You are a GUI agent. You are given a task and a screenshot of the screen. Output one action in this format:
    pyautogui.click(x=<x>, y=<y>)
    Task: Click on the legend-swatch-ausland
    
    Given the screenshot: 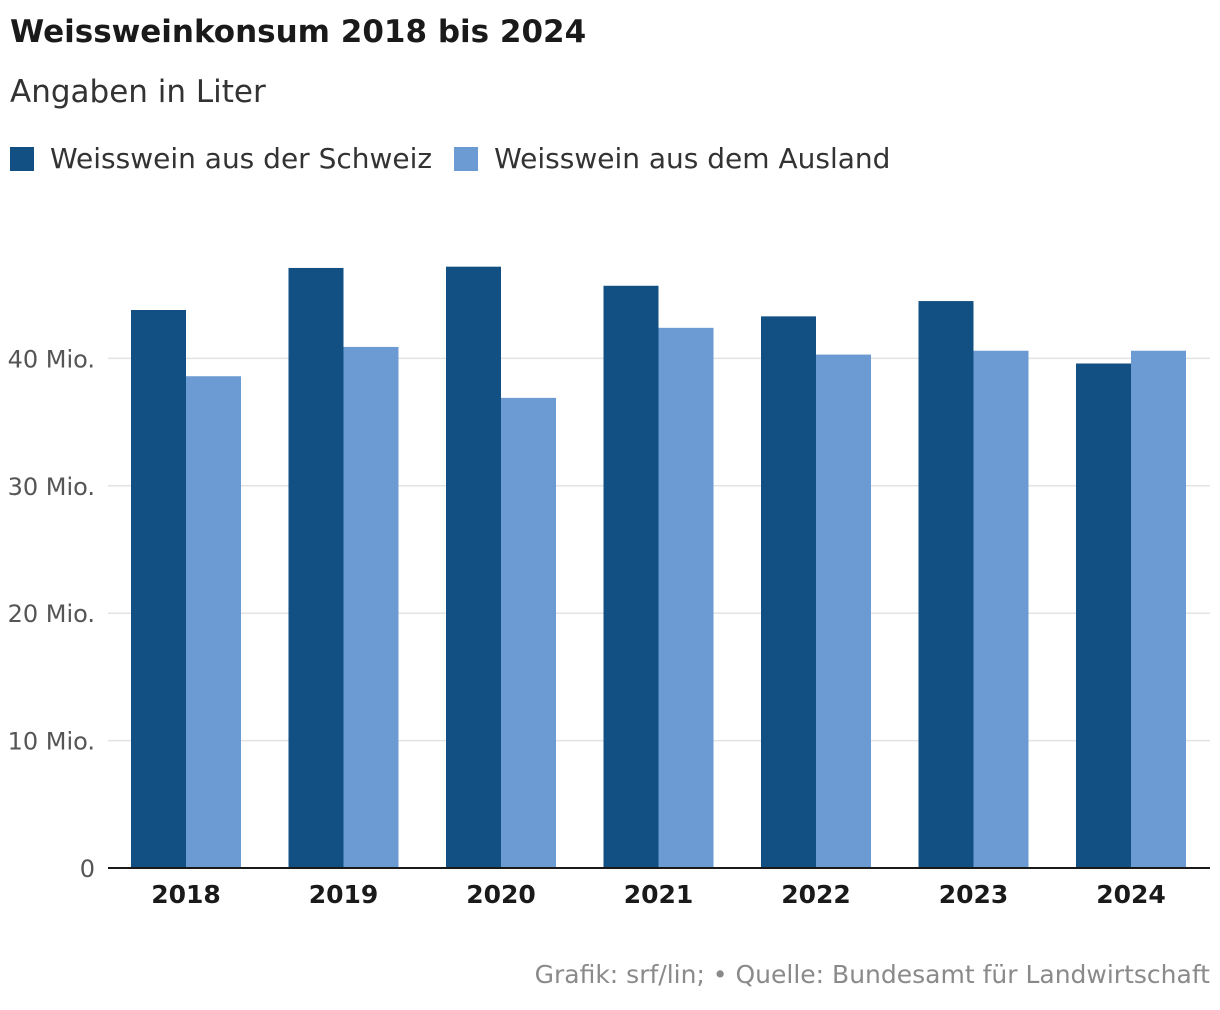 What is the action you would take?
    pyautogui.click(x=466, y=158)
    